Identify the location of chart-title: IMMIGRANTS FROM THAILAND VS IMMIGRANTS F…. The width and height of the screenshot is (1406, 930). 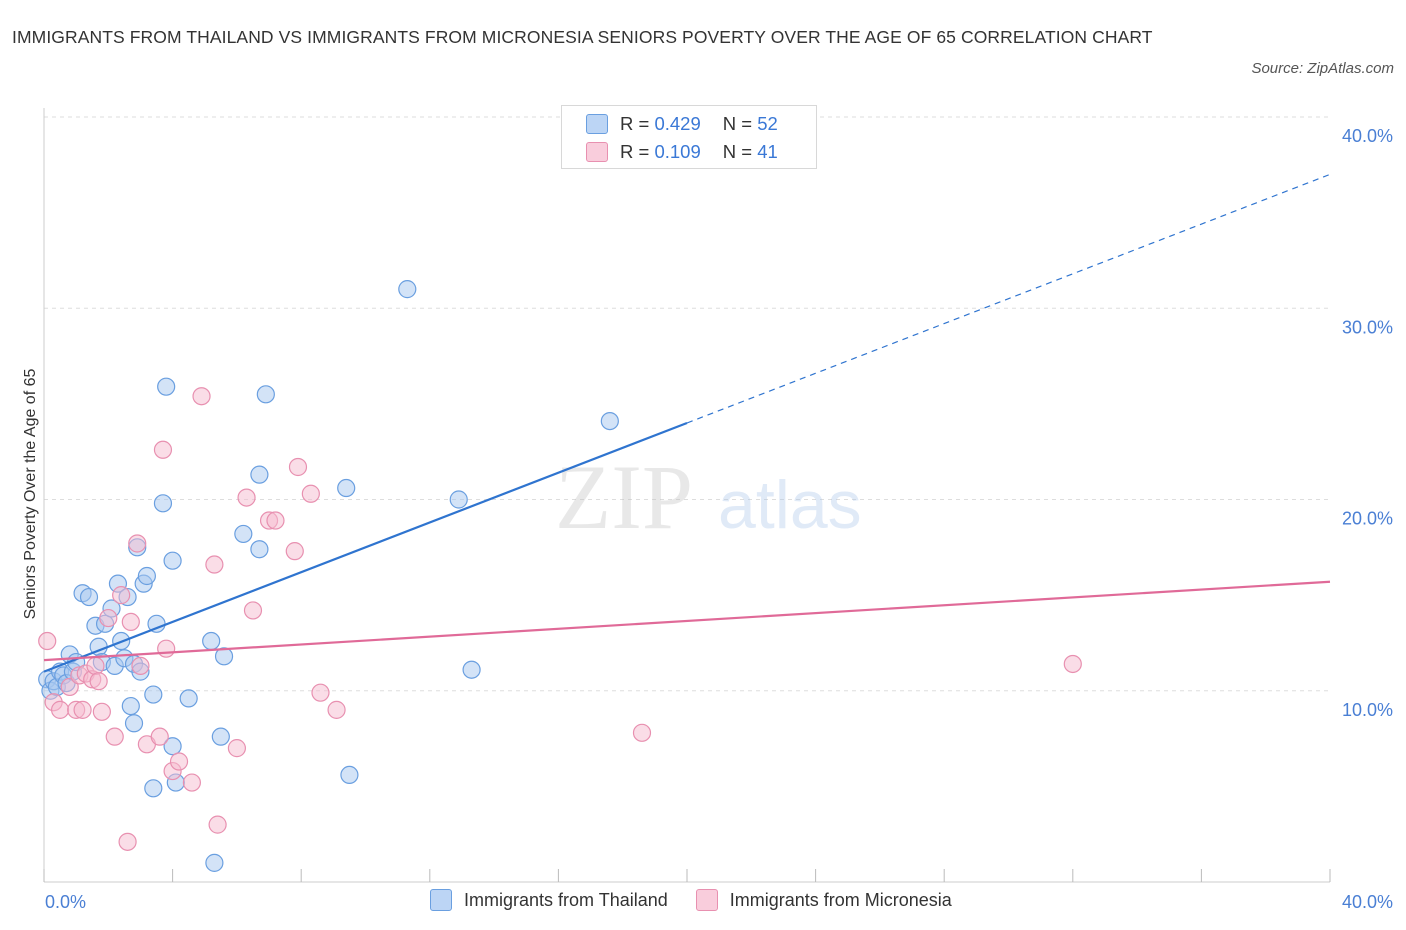
(582, 37).